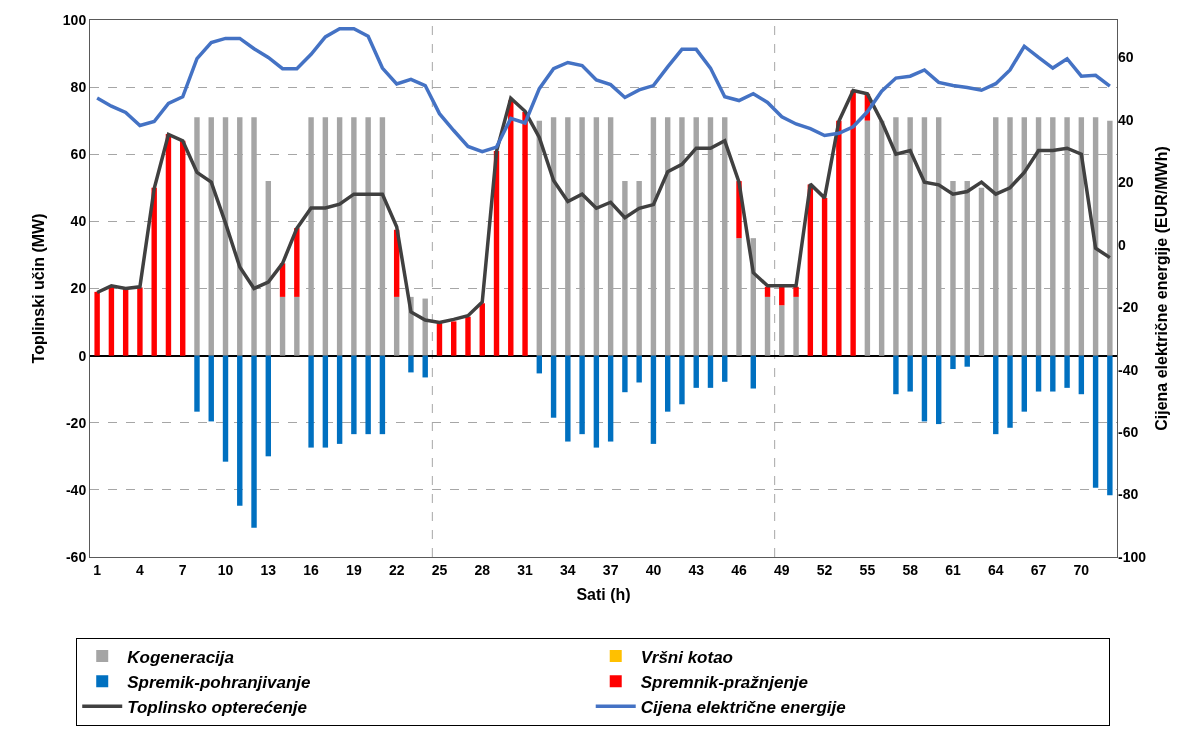 The height and width of the screenshot is (738, 1199). Describe the element at coordinates (182, 569) in the screenshot. I see `x-tick-label: 7` at that location.